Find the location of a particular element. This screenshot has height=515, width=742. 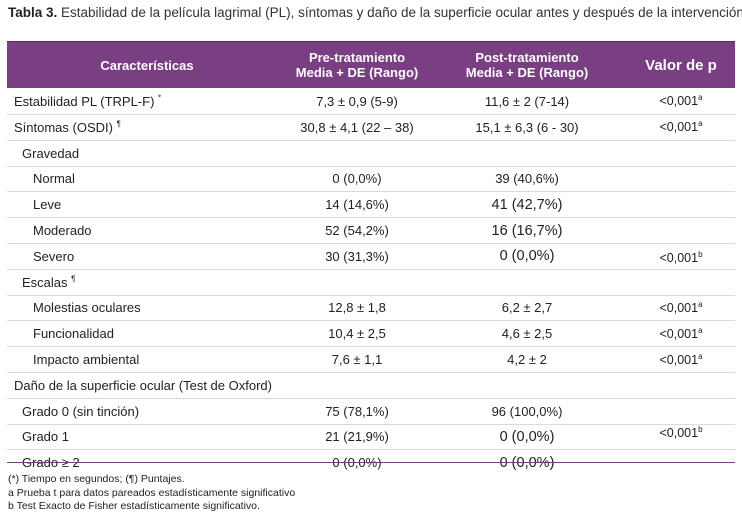

header-pre: Pre-tratamiento Media + DE (Rango) is located at coordinates (357, 65).